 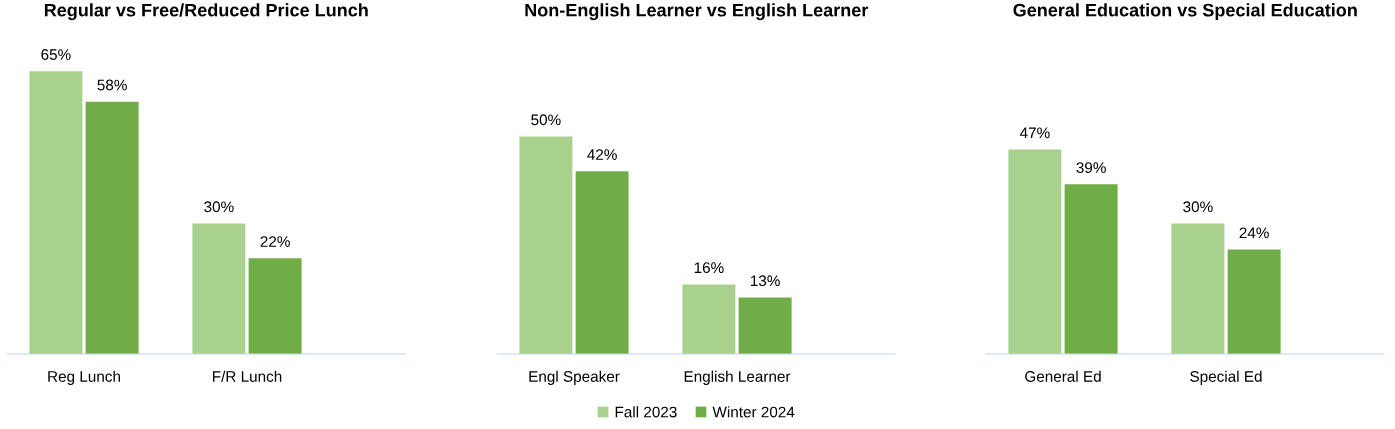 I want to click on x-tick-label: English Learner, so click(x=737, y=377).